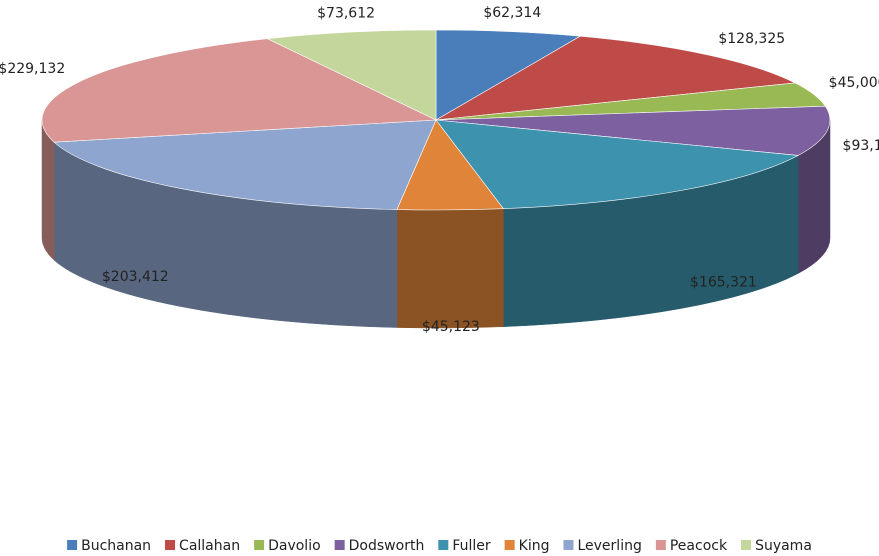 The image size is (879, 556). What do you see at coordinates (534, 546) in the screenshot?
I see `legend-label: King` at bounding box center [534, 546].